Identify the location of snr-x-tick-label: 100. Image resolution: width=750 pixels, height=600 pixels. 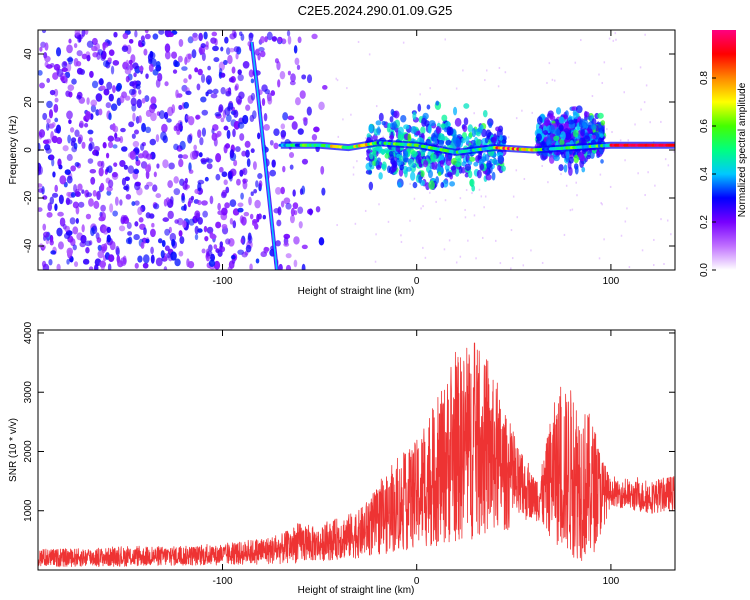
(611, 581).